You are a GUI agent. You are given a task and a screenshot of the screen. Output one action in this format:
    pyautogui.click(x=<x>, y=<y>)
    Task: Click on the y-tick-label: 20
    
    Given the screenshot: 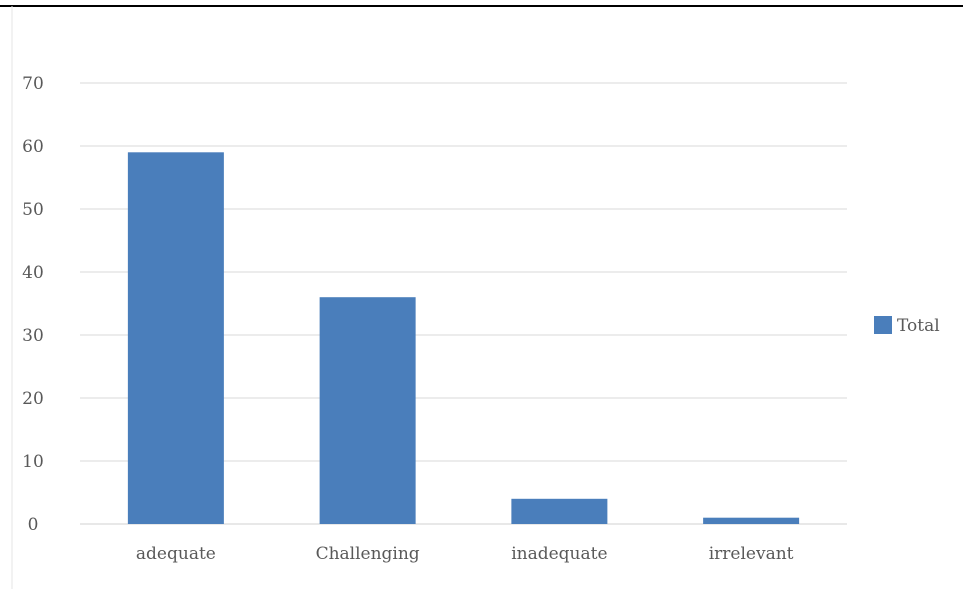 What is the action you would take?
    pyautogui.click(x=33, y=399)
    